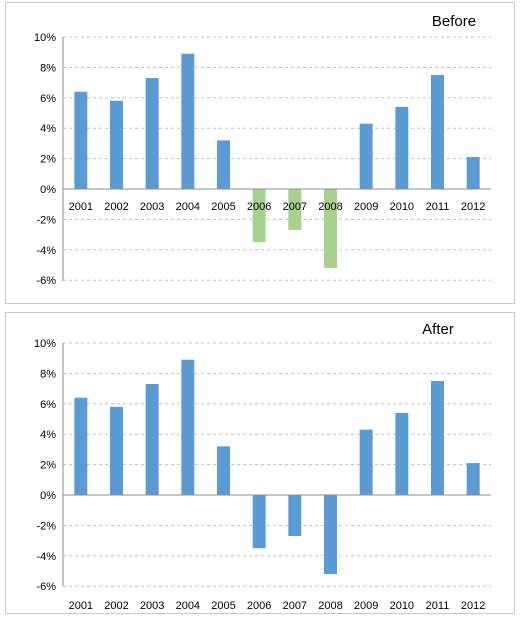 The image size is (520, 618). What do you see at coordinates (223, 207) in the screenshot?
I see `before-x-tick-label: 2005` at bounding box center [223, 207].